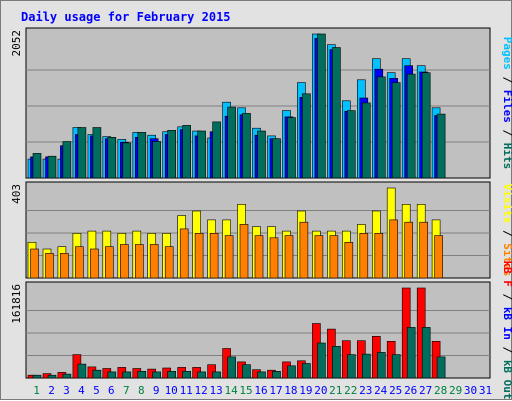  What do you see at coordinates (126, 390) in the screenshot?
I see `day-label-7: 7` at bounding box center [126, 390].